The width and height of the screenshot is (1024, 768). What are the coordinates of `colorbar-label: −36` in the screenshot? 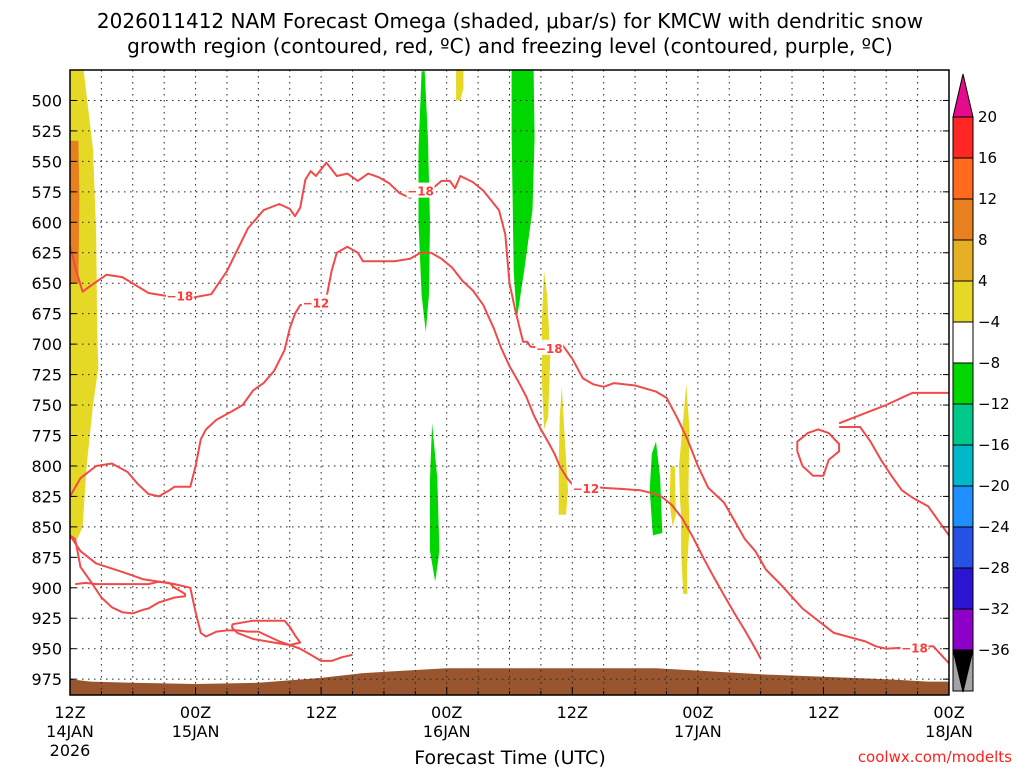 It's located at (994, 650).